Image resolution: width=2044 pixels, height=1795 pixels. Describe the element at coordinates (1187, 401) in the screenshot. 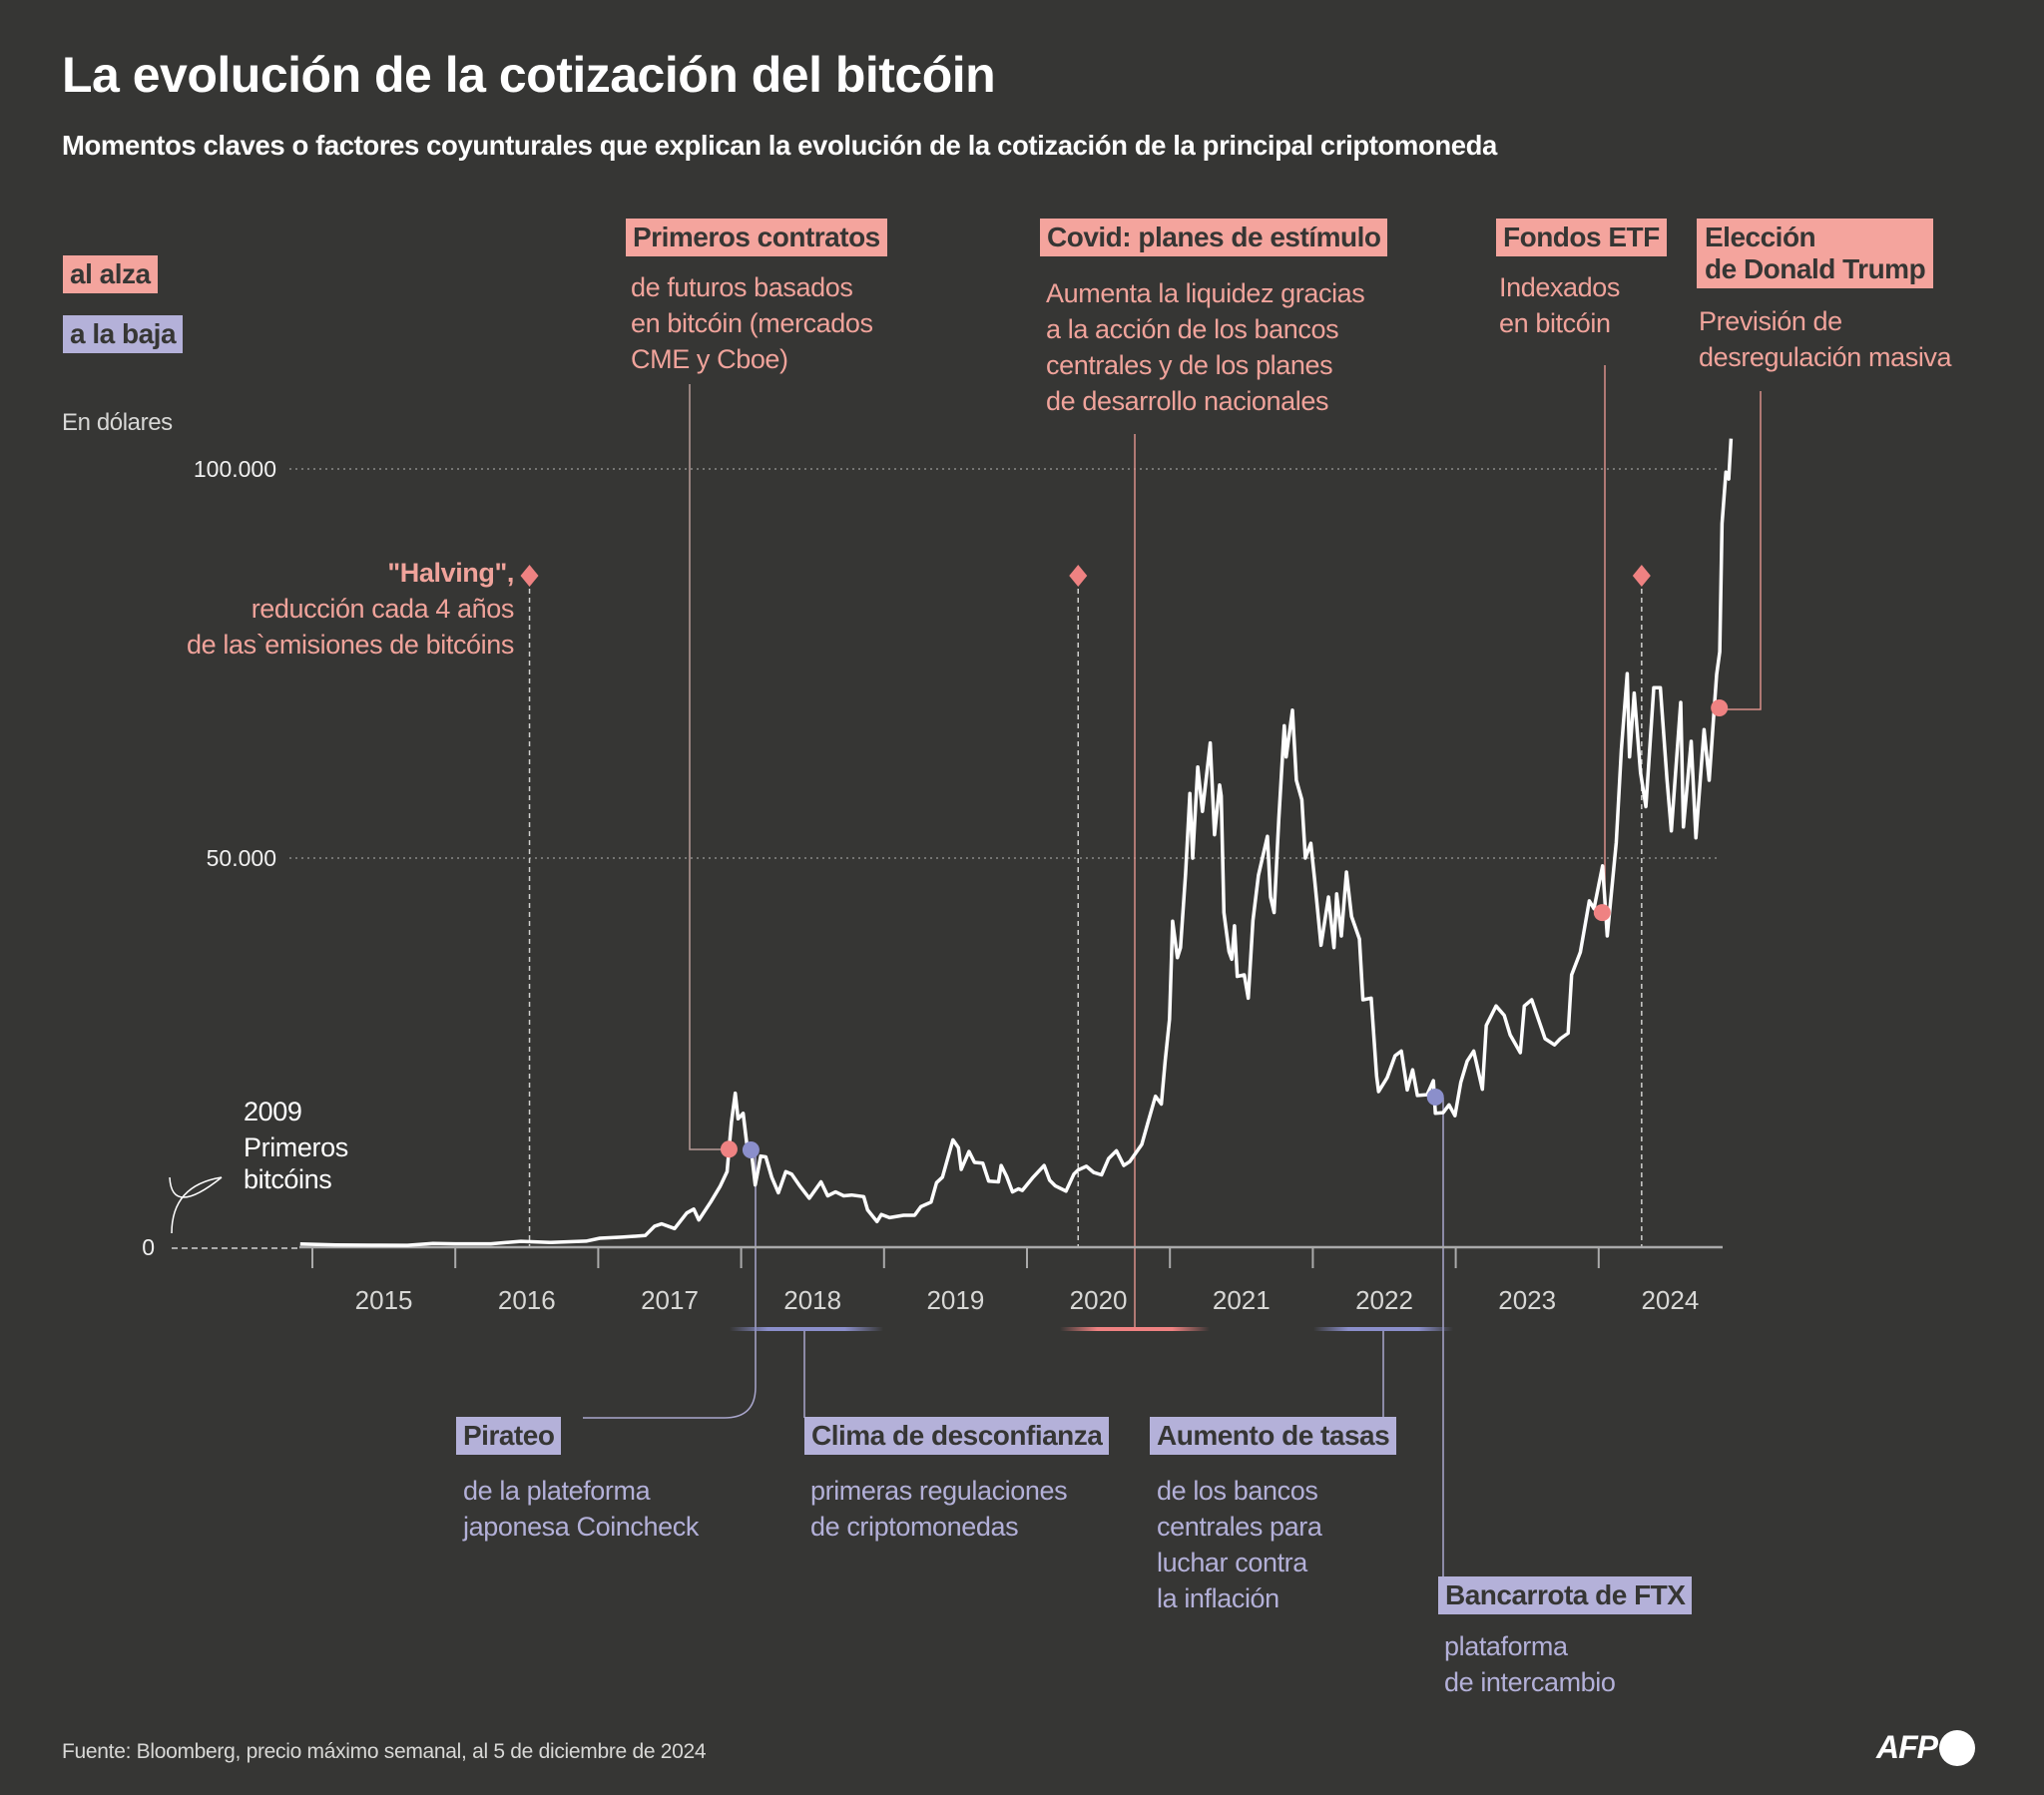

I see `event-line: de desarrollo nacionales` at that location.